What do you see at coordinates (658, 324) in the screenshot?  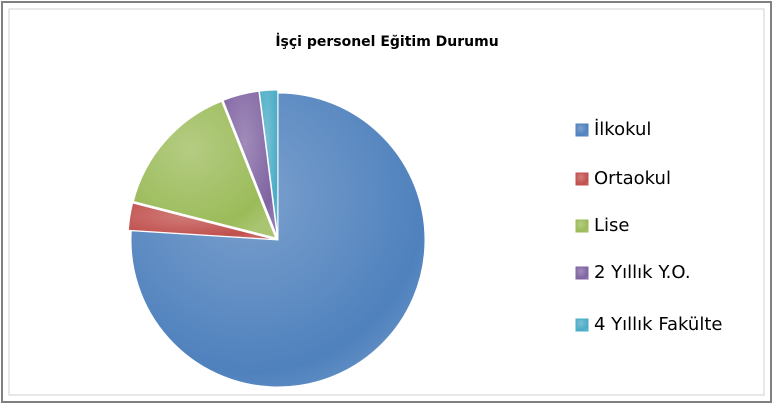 I see `legend-label: 4 Yıllık Fakülte` at bounding box center [658, 324].